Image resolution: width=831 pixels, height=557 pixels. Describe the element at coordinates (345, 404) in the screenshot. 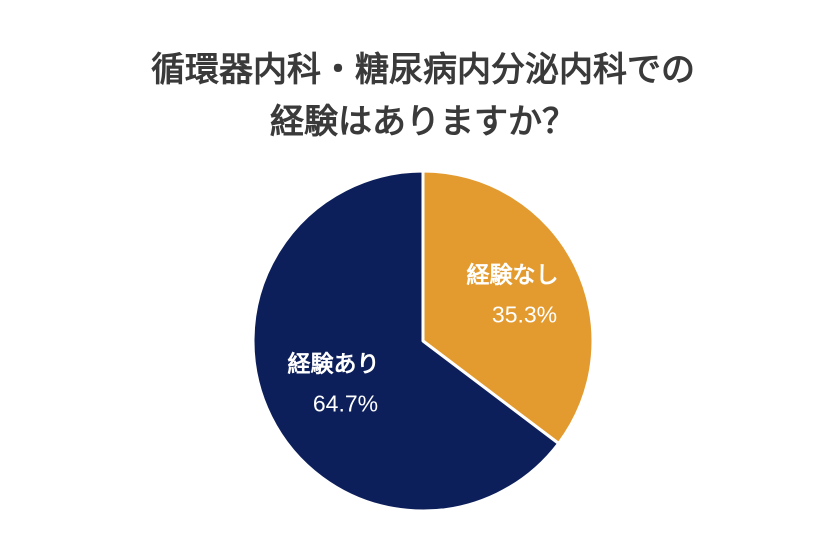

I see `slice-value: 64.7%` at that location.